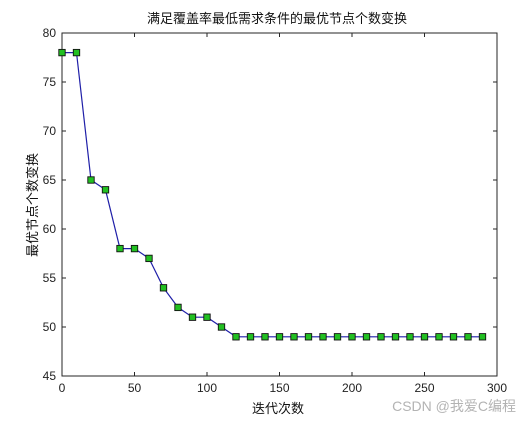  I want to click on y-tick-label: 75, so click(50, 82).